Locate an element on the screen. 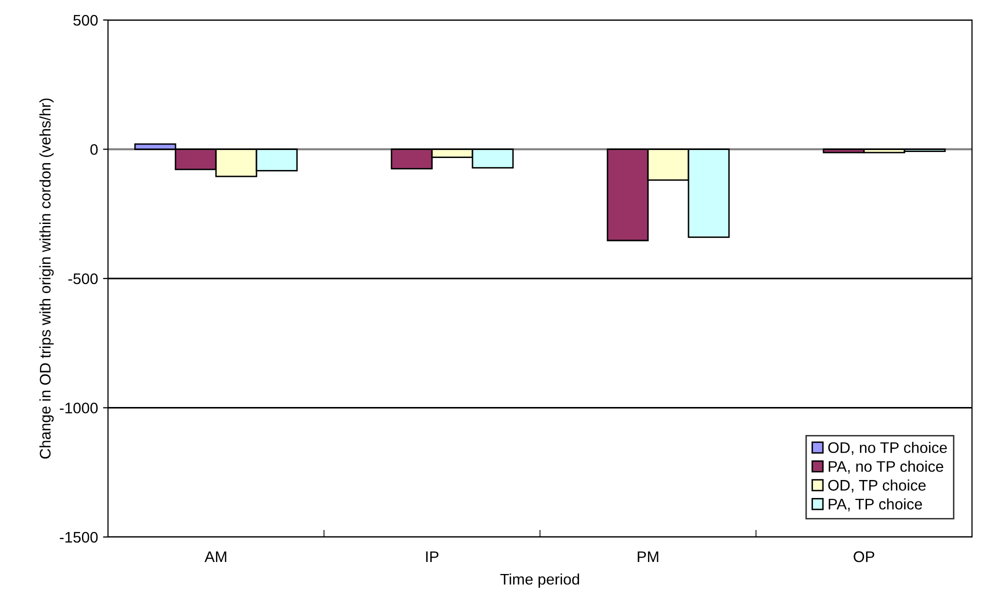 Image resolution: width=997 pixels, height=614 pixels. x-tick-label: PM is located at coordinates (648, 556).